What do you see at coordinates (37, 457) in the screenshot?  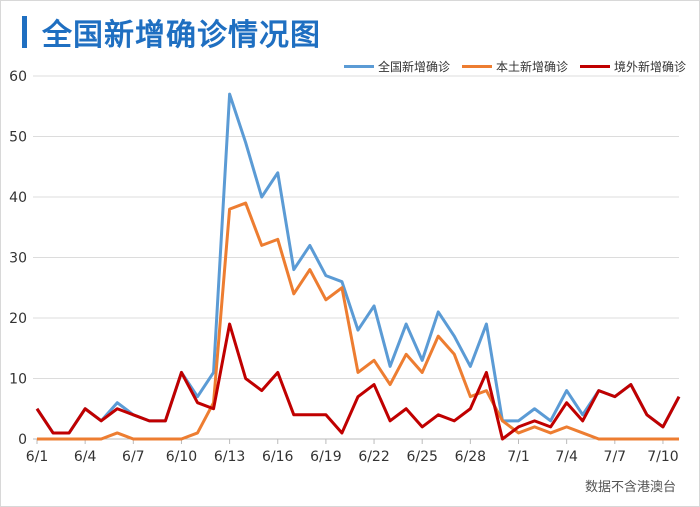 I see `x-tick-label: 6/1` at bounding box center [37, 457].